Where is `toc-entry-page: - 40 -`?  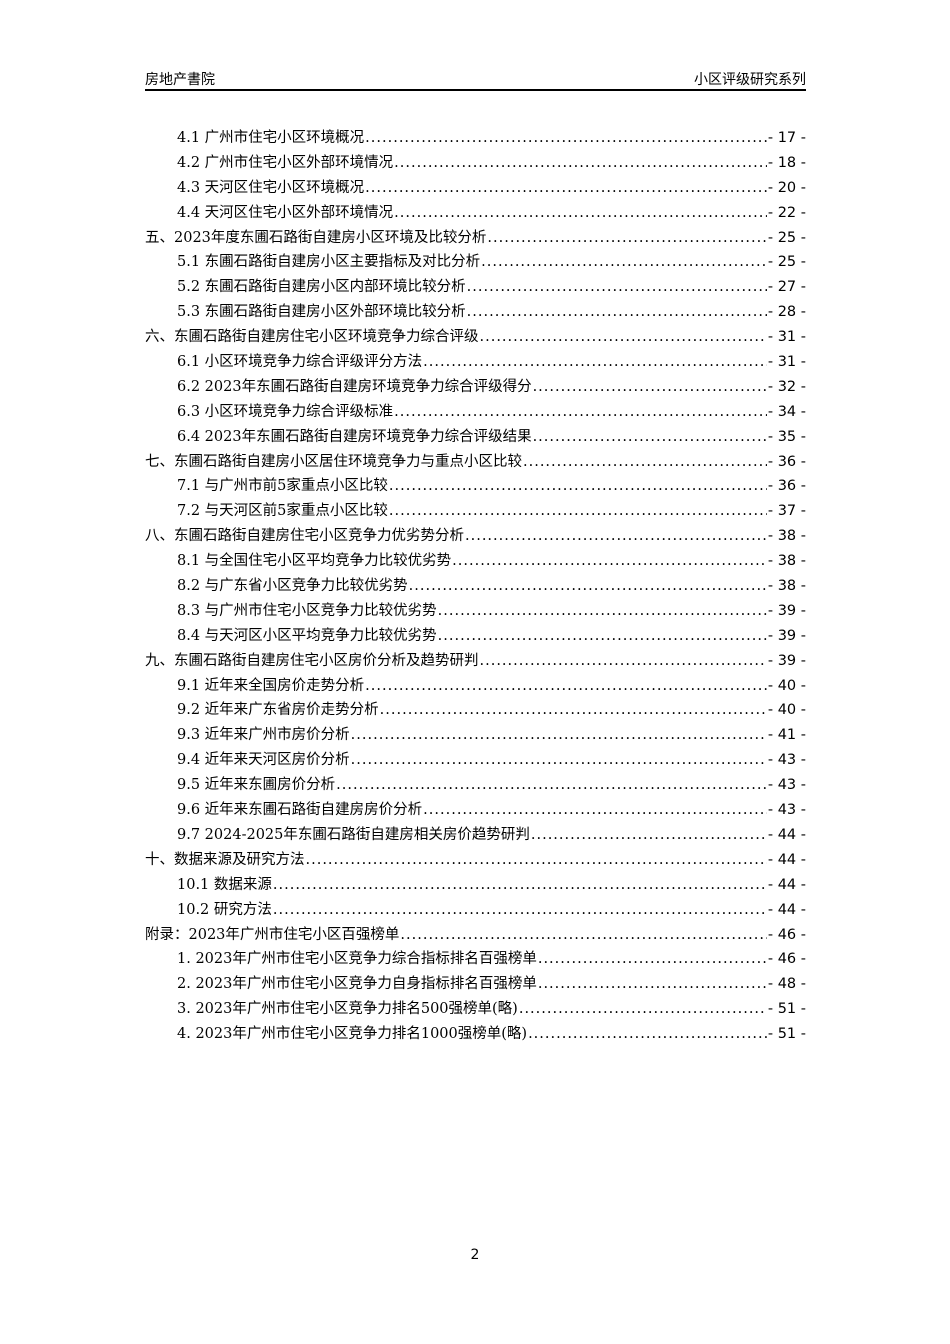
toc-entry-page: - 40 - is located at coordinates (786, 710).